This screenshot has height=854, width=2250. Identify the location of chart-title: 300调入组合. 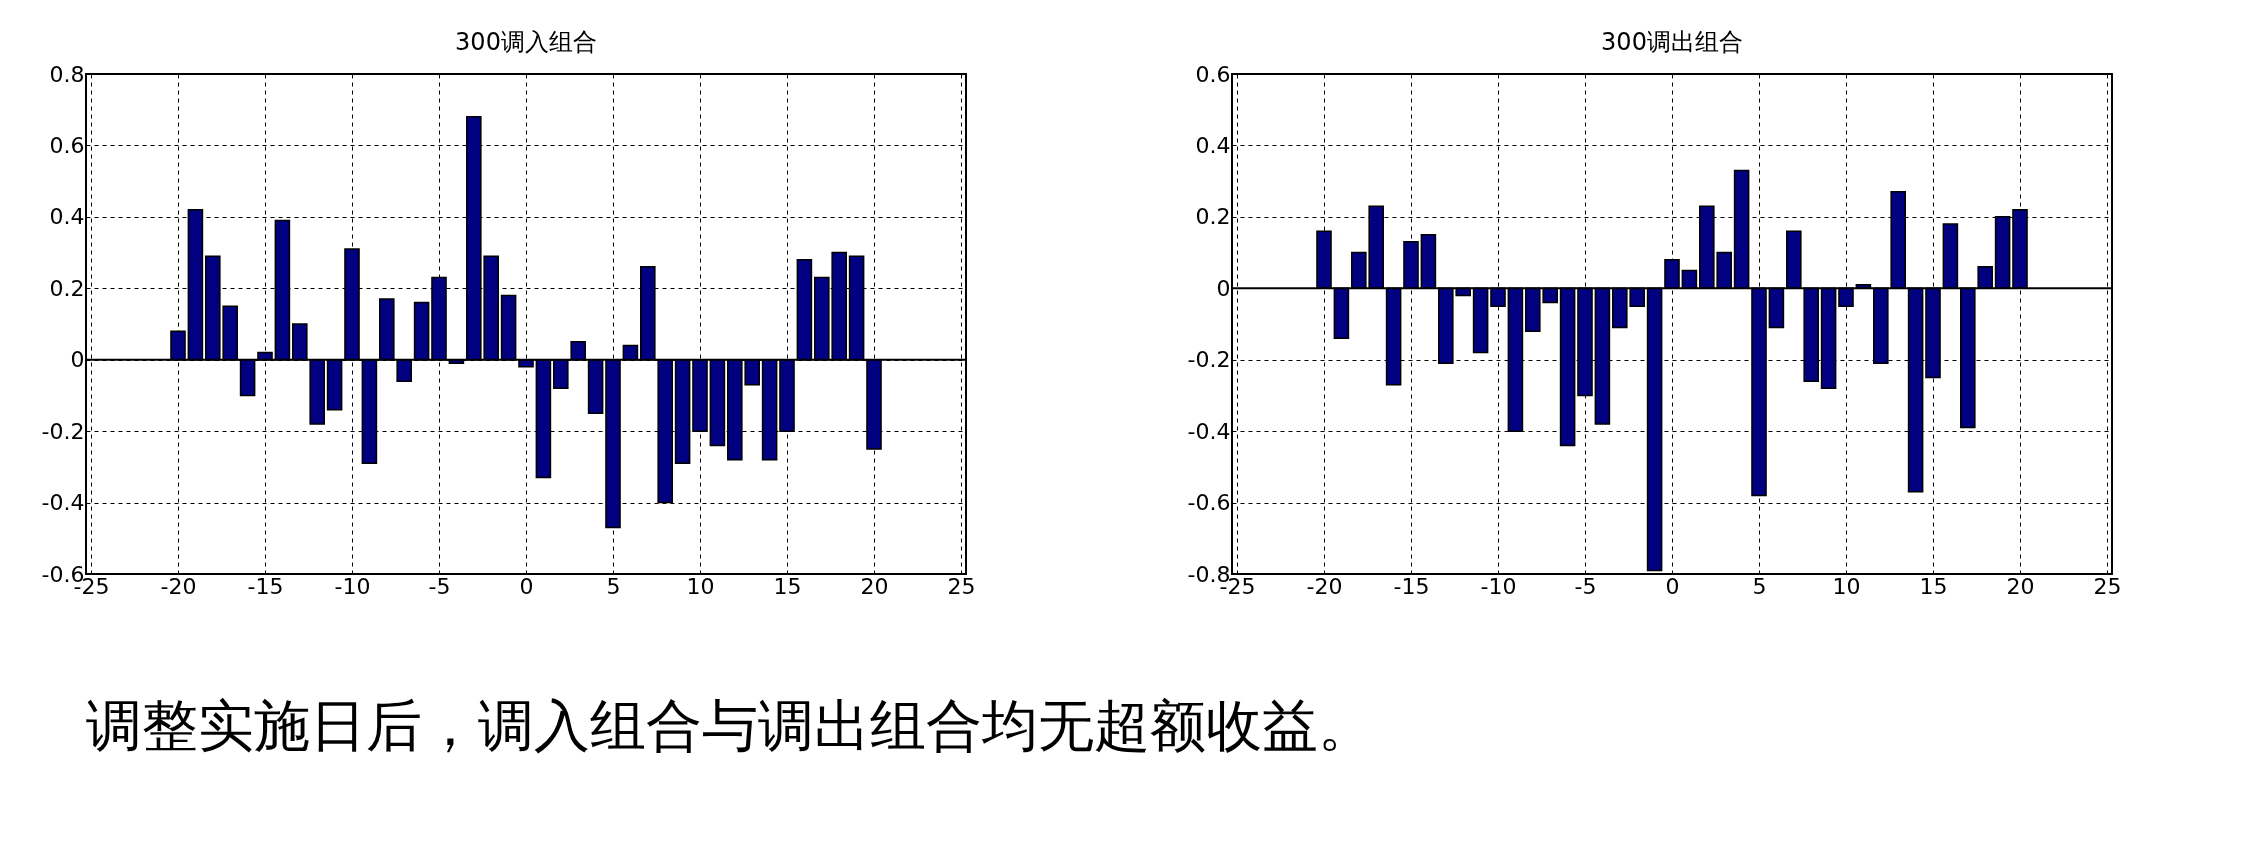
(526, 42).